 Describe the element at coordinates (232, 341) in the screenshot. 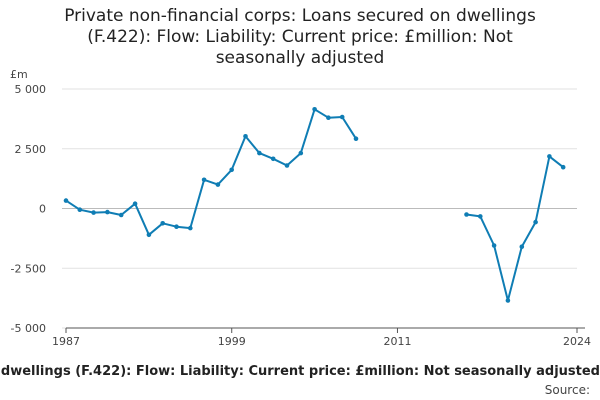

I see `x-tick-label: 1999` at that location.